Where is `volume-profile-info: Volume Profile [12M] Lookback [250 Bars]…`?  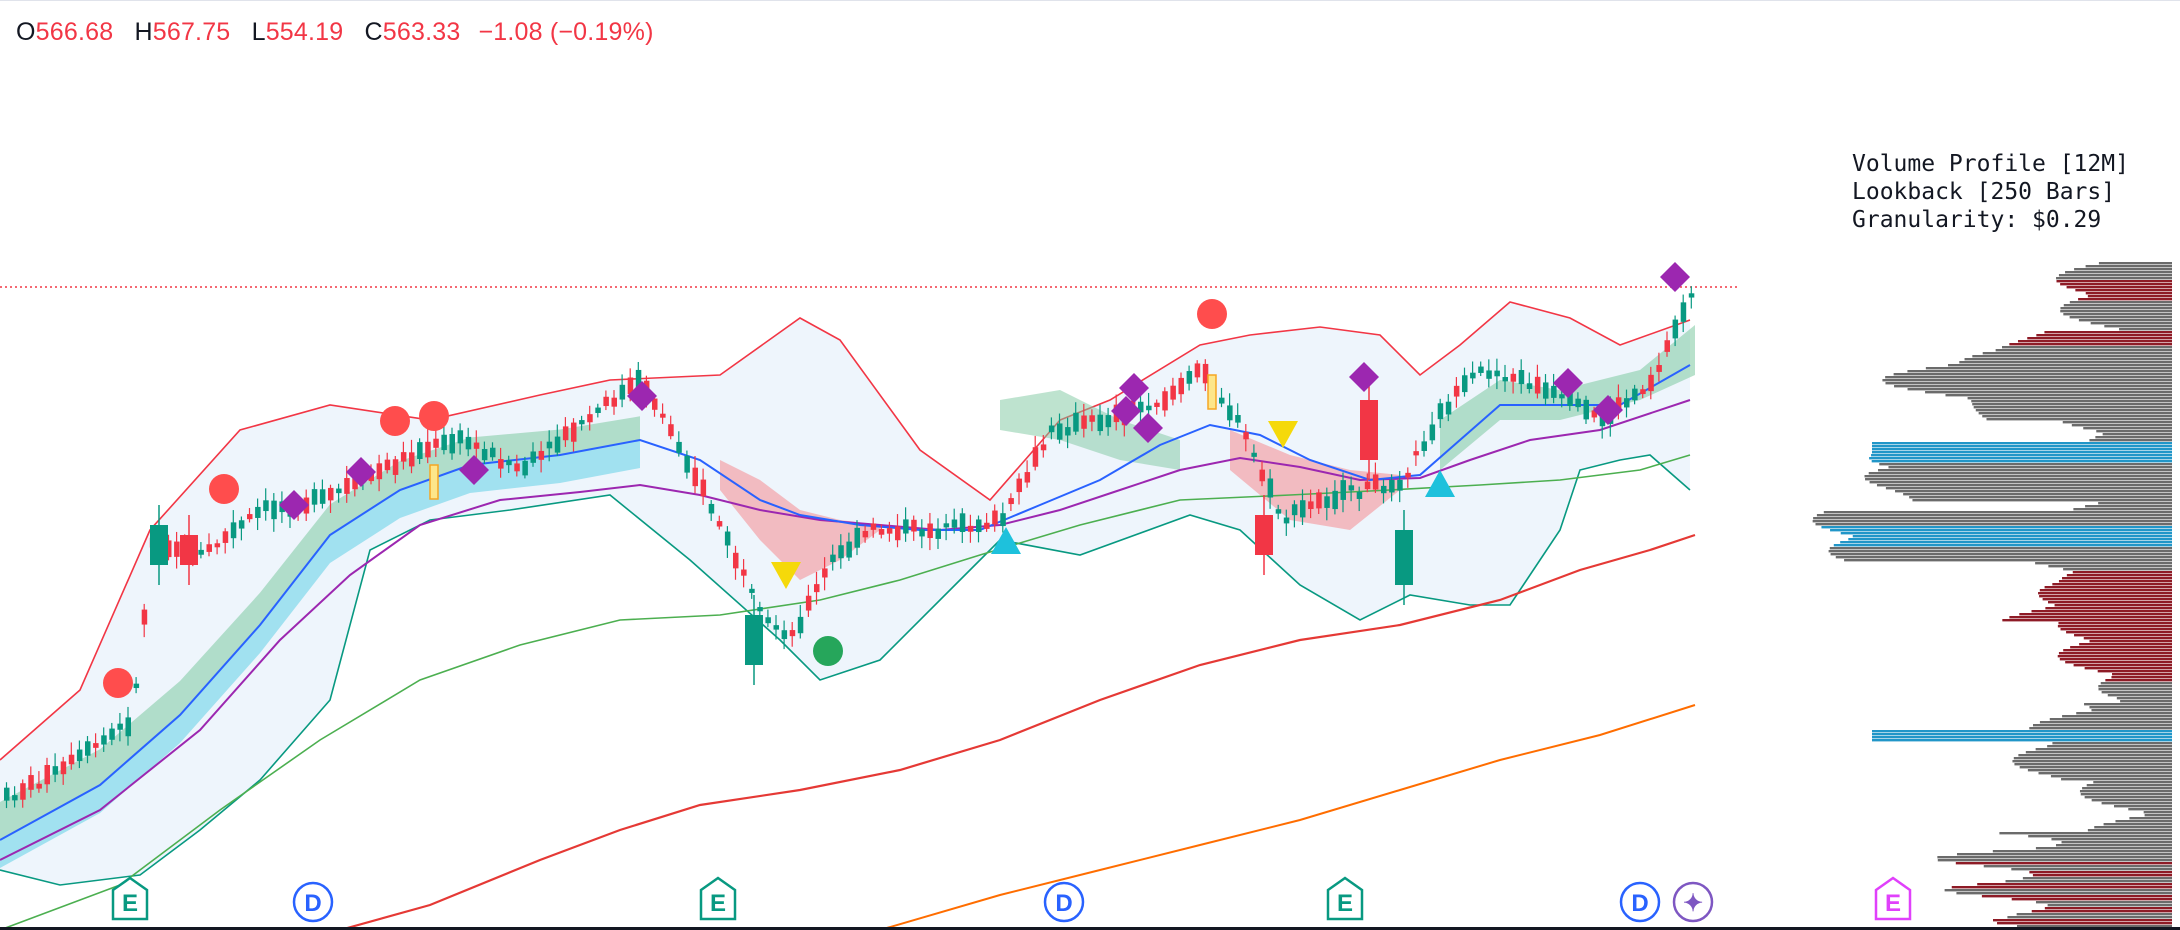
volume-profile-info: Volume Profile [12M] Lookback [250 Bars]… is located at coordinates (1990, 192).